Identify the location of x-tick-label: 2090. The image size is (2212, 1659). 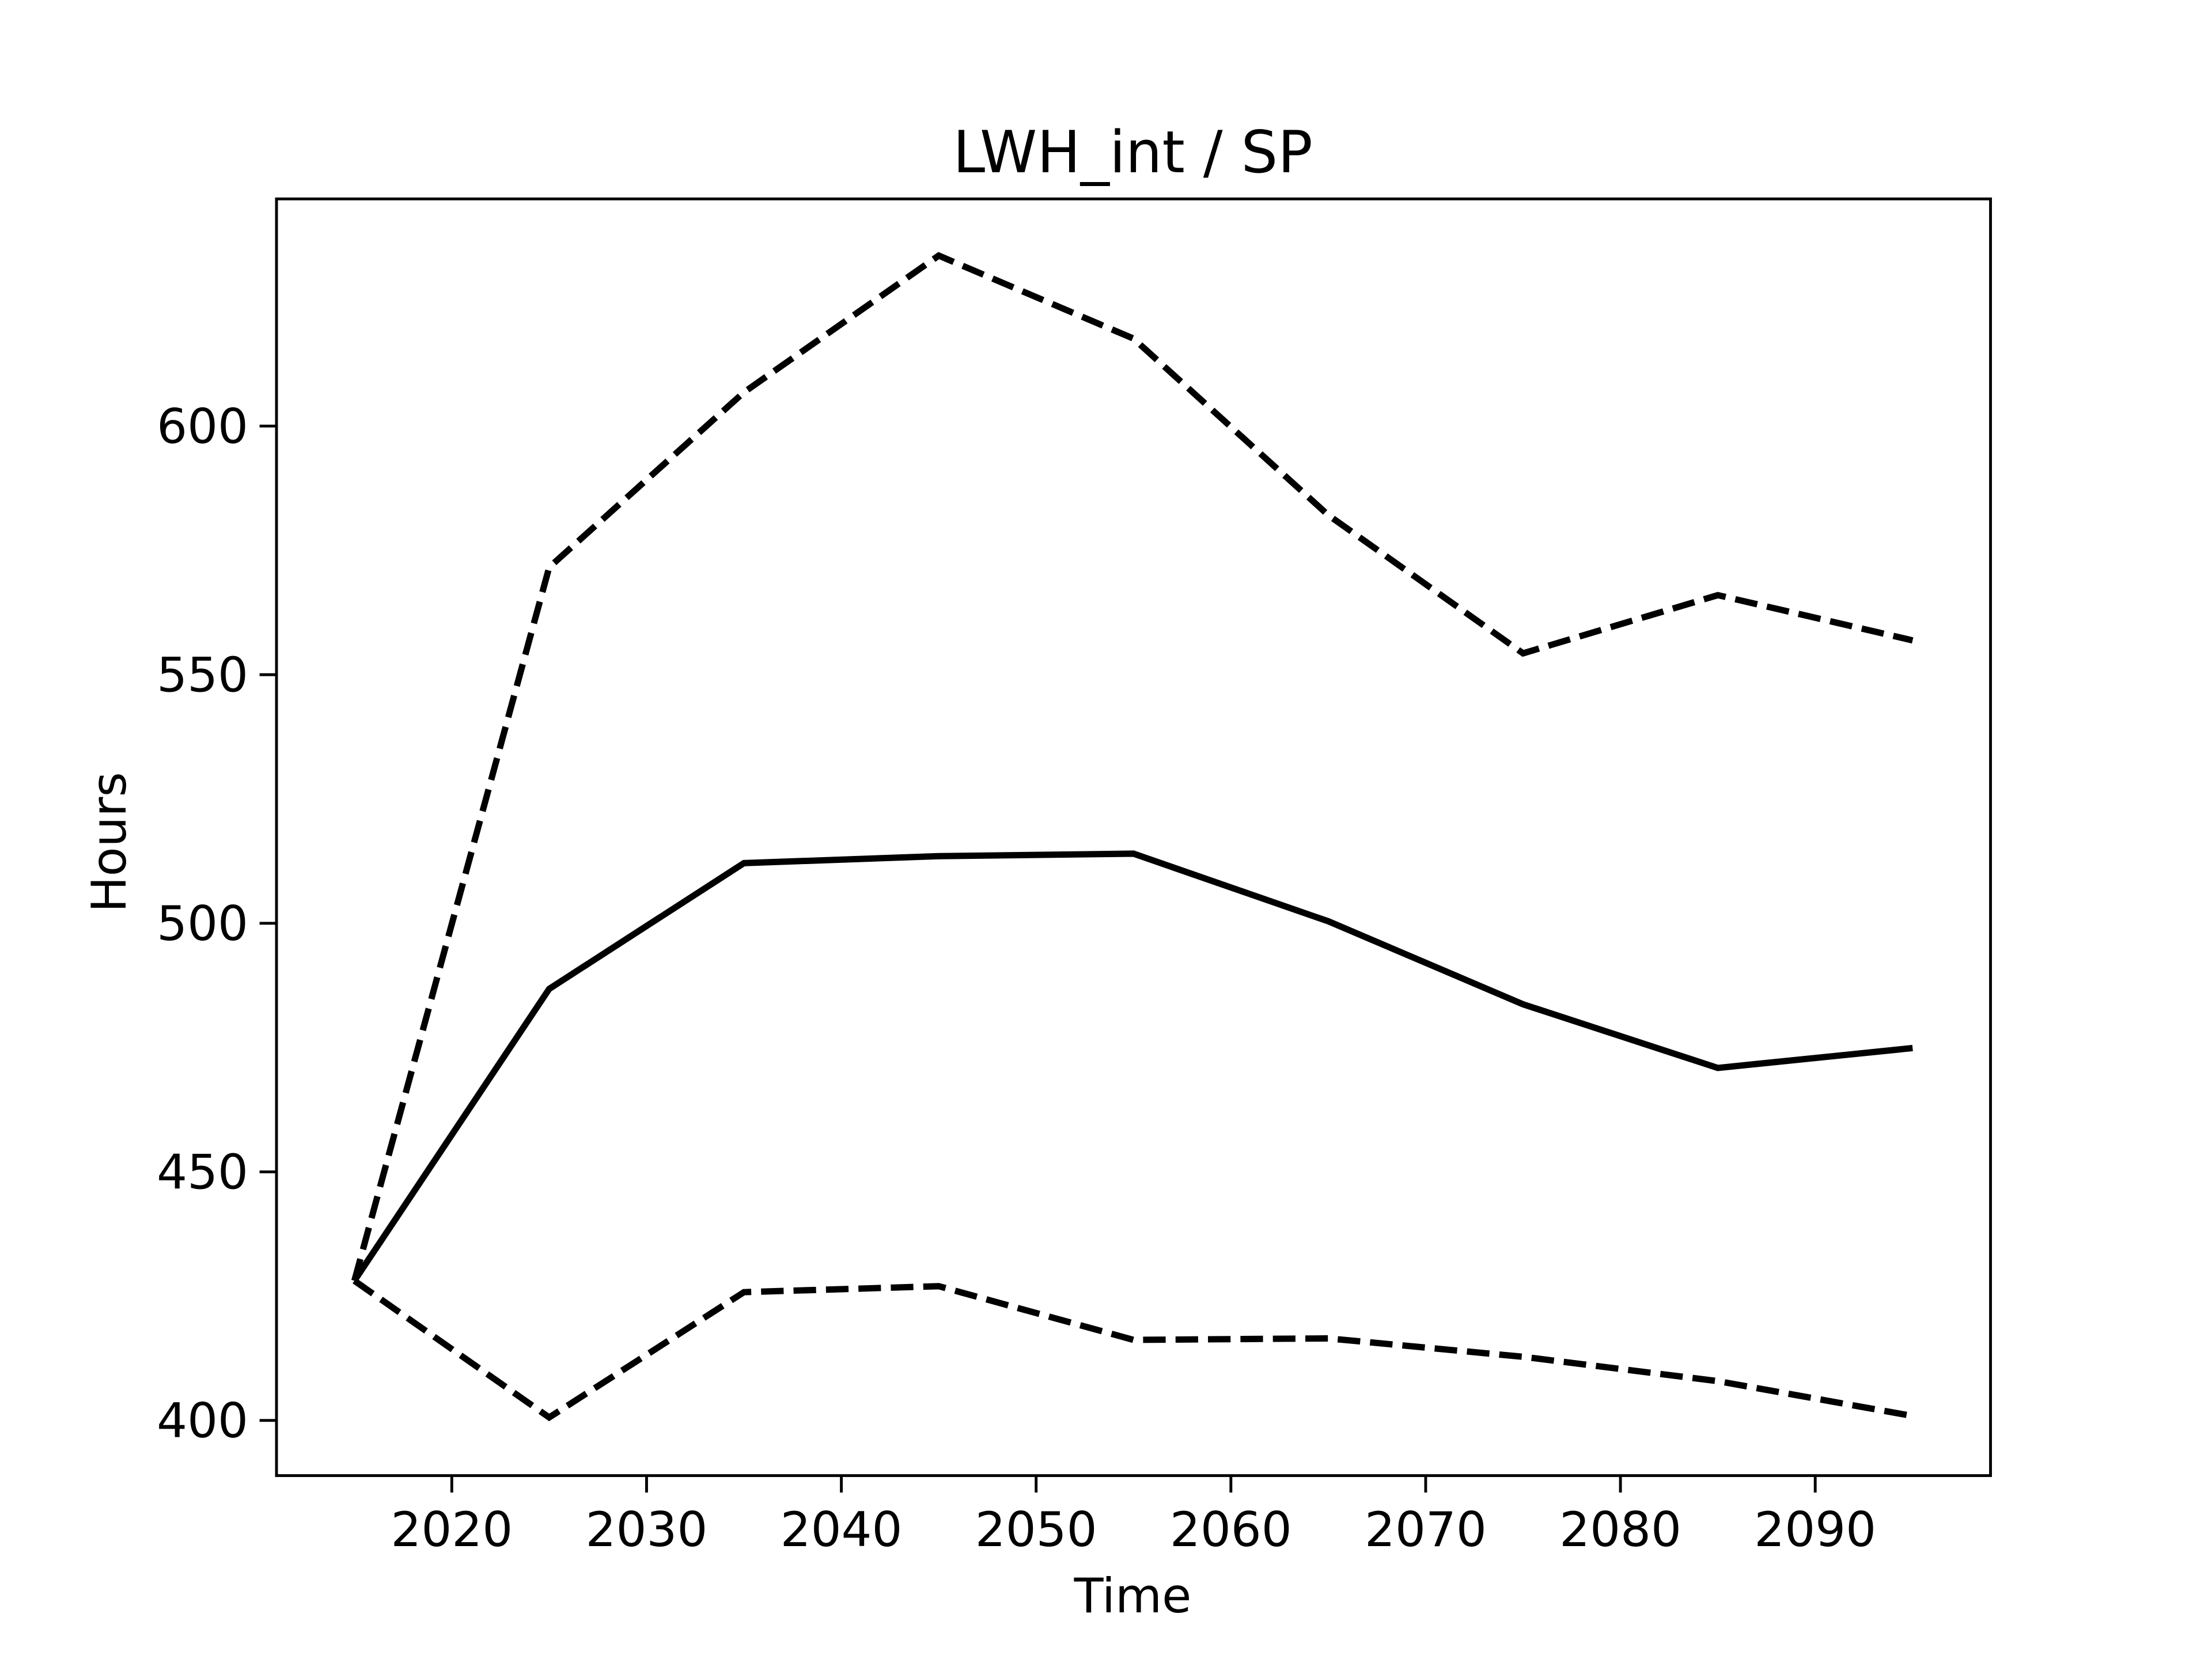
(1815, 1530).